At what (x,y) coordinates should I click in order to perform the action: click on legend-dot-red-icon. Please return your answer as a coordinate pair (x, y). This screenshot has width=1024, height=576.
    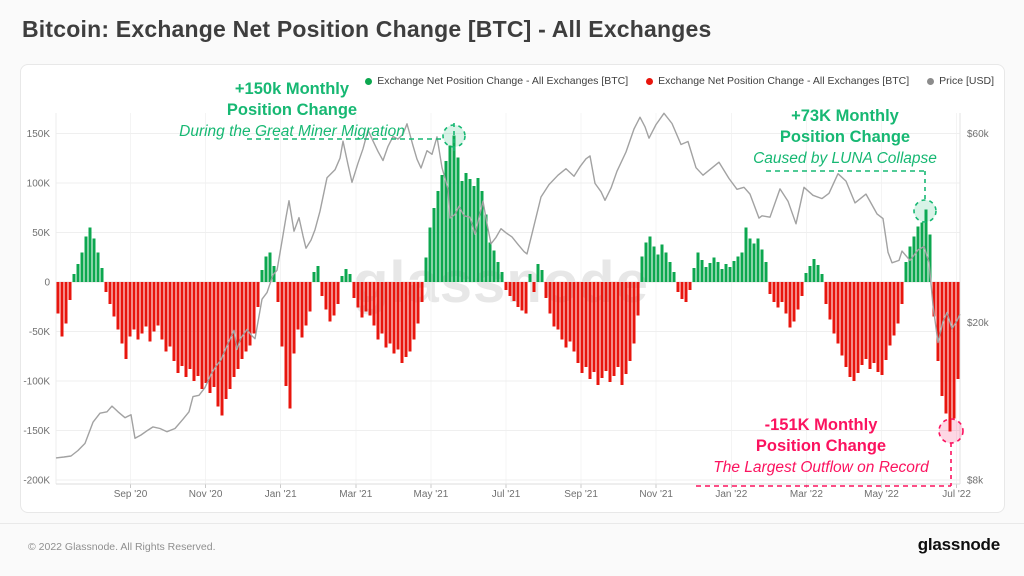
    Looking at the image, I should click on (650, 81).